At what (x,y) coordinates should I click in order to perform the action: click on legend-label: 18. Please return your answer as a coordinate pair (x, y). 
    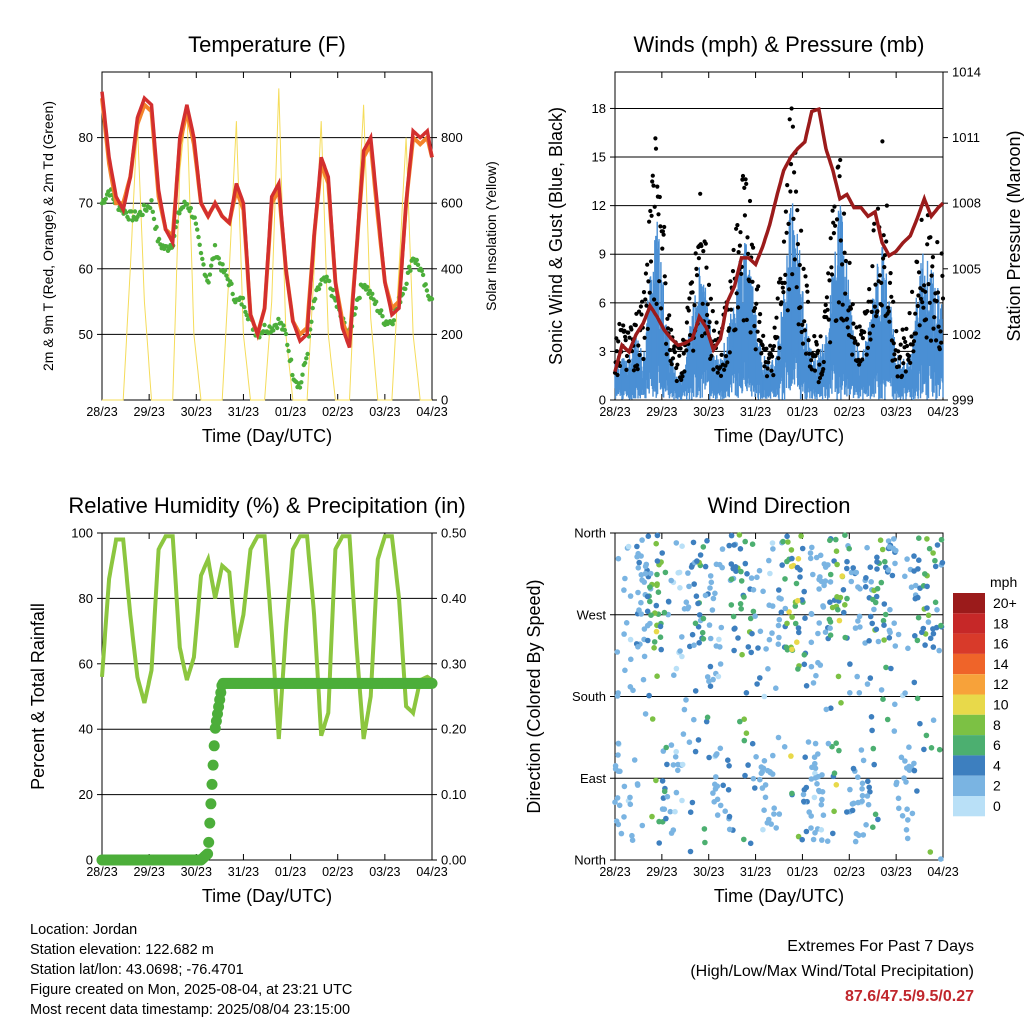
    Looking at the image, I should click on (1001, 623).